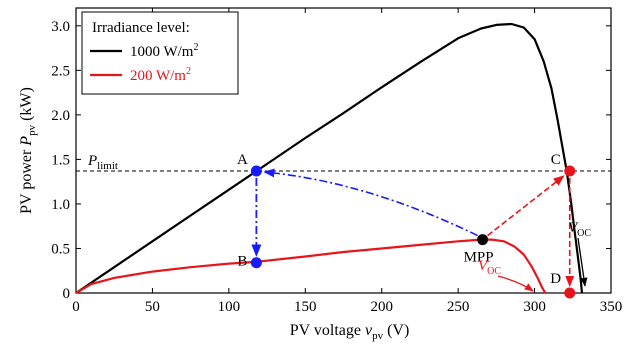  What do you see at coordinates (579, 229) in the screenshot?
I see `voc-label-1000: VOC` at bounding box center [579, 229].